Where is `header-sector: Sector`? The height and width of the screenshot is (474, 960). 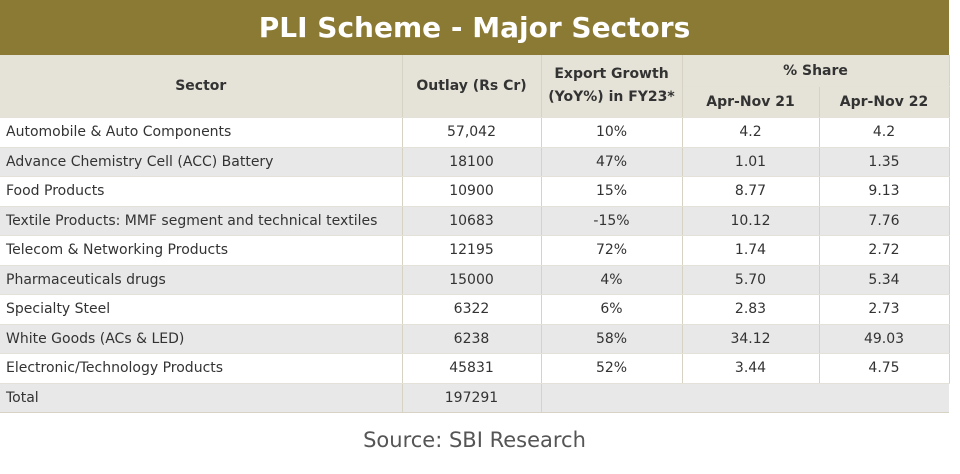 header-sector: Sector is located at coordinates (201, 86).